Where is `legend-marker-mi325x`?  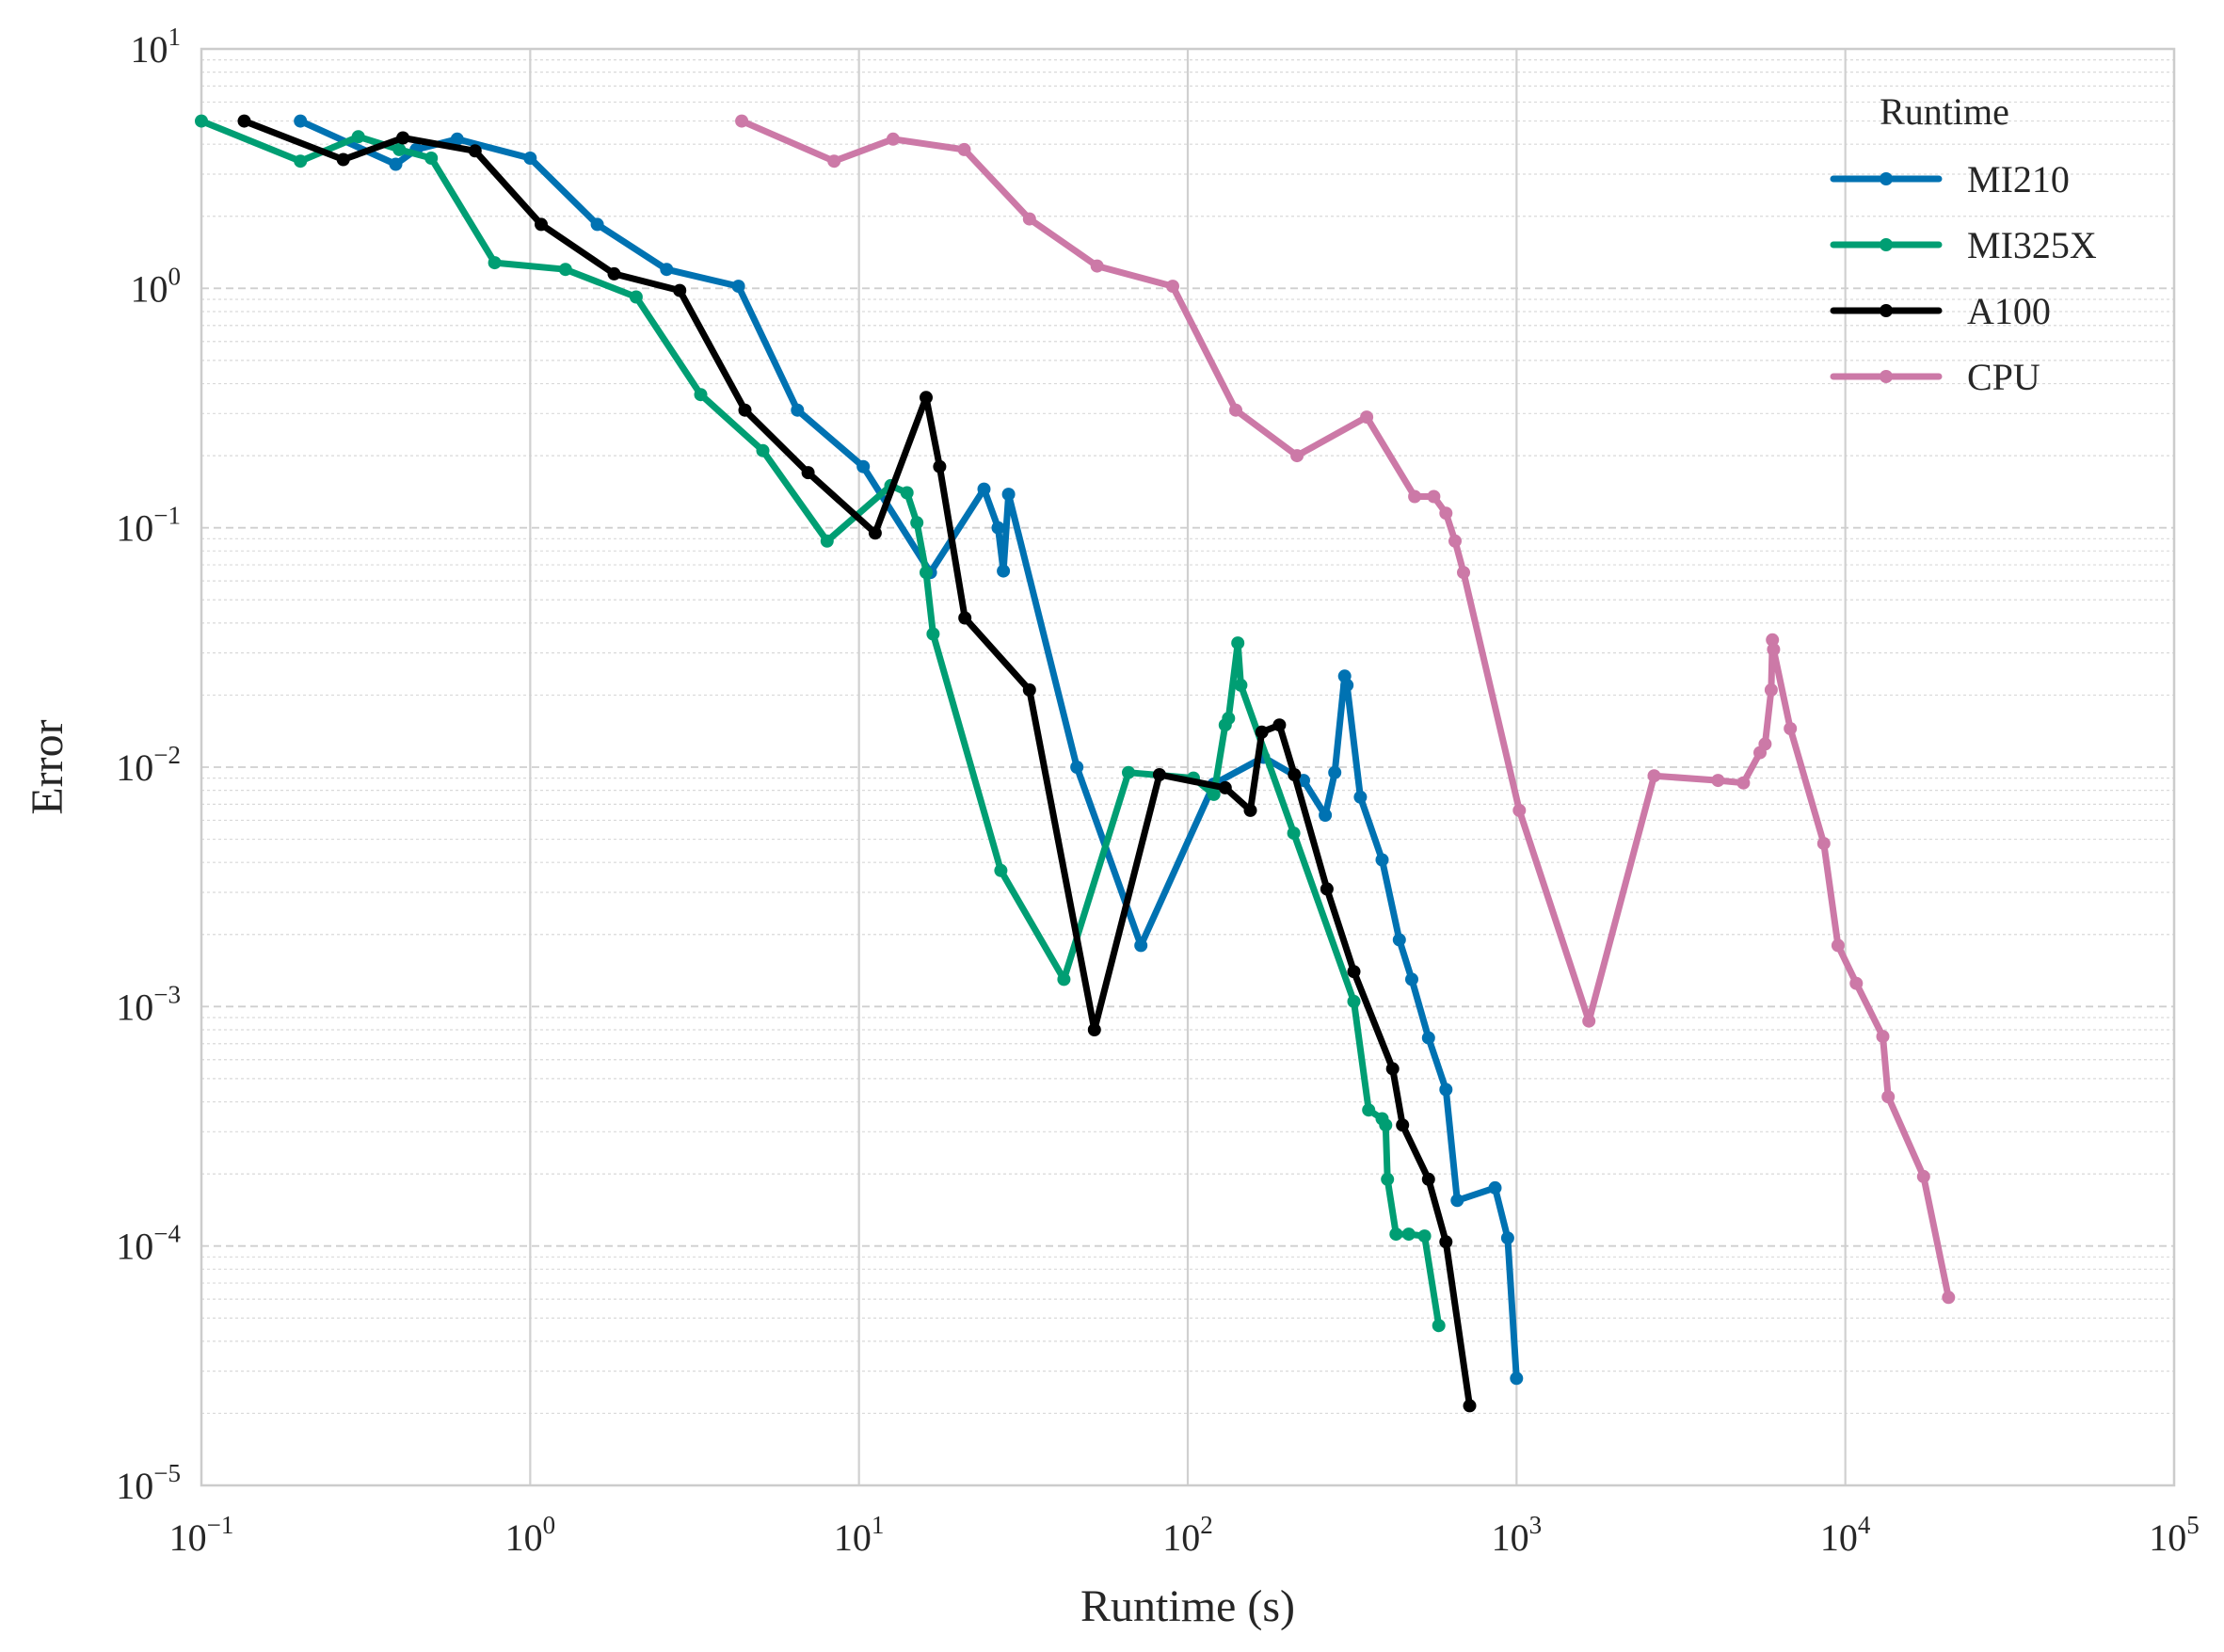
legend-marker-mi325x is located at coordinates (1886, 244).